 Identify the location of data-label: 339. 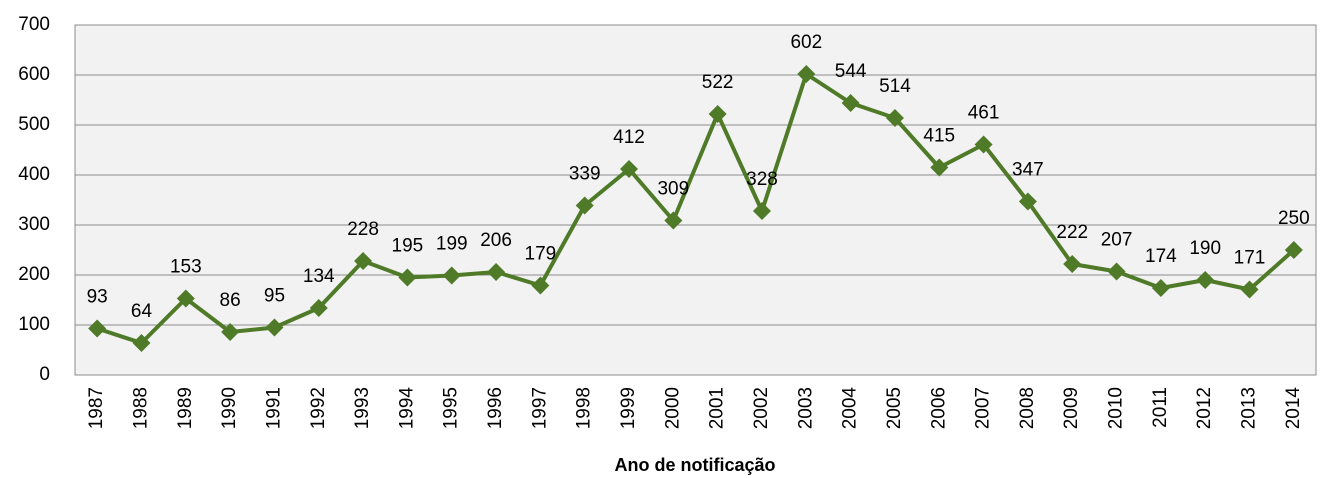
(585, 174).